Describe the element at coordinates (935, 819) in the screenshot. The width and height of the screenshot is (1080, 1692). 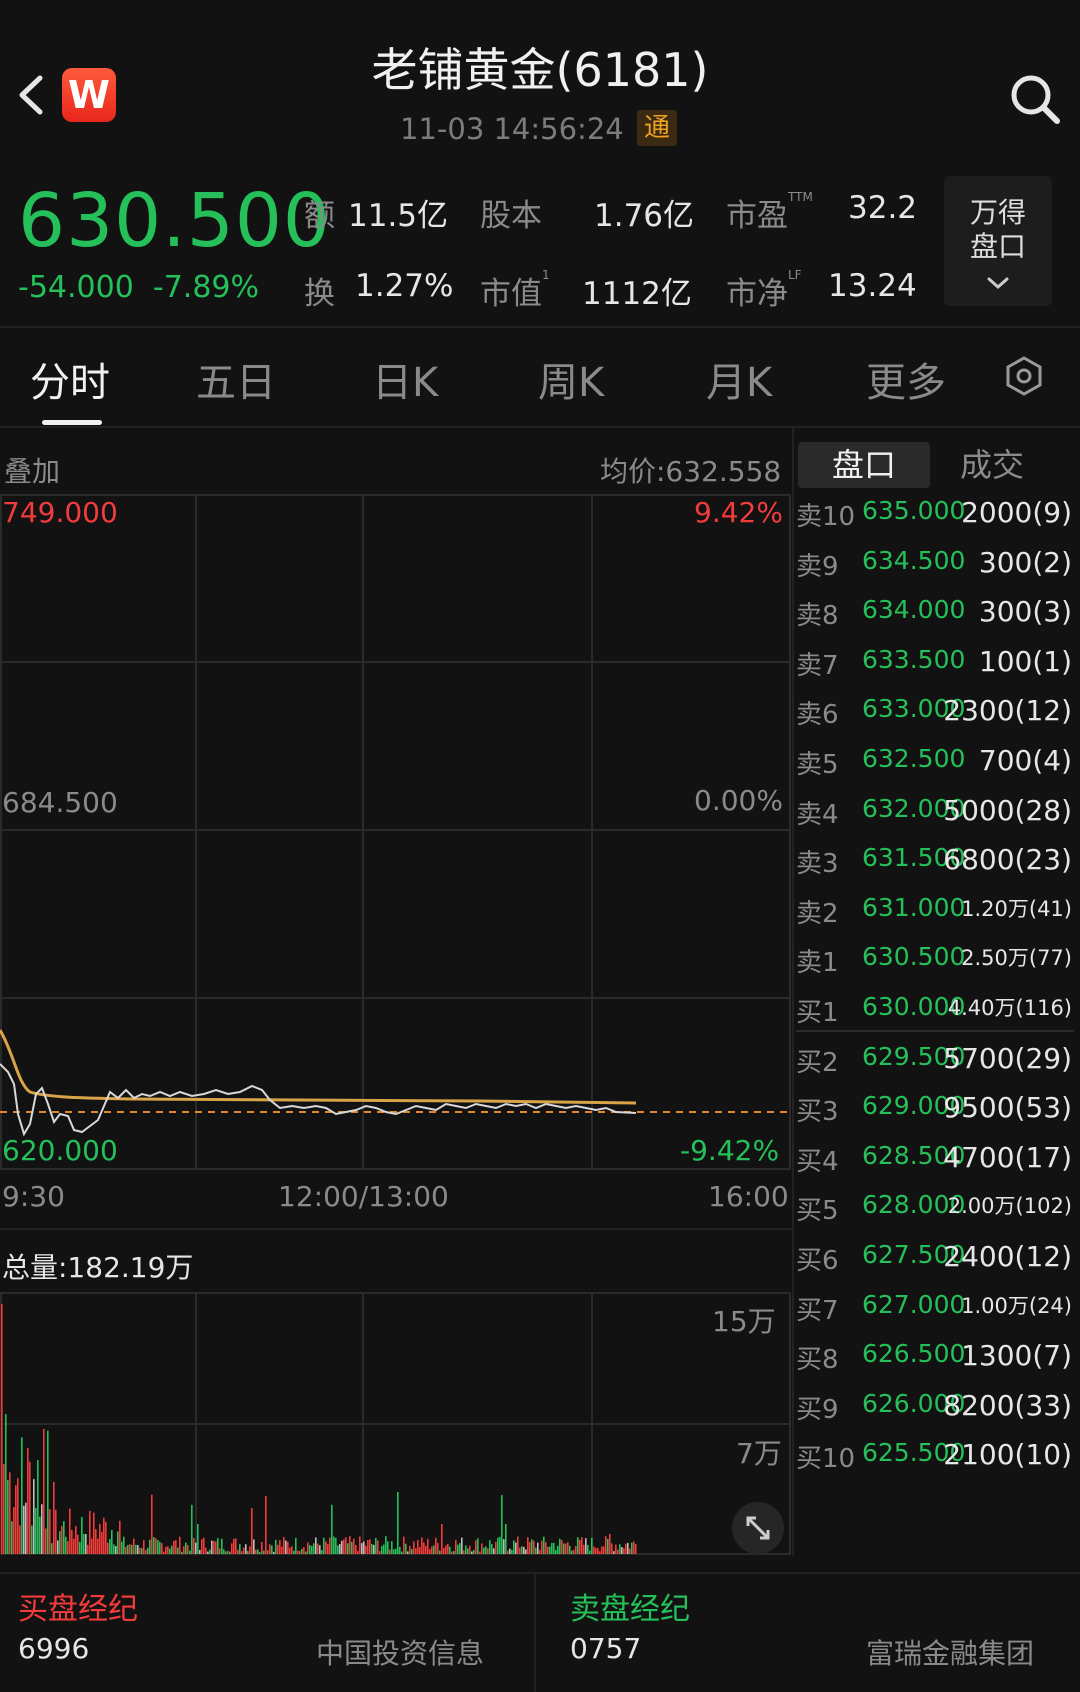
I see `ask-row: 卖4 632.000 5000(28)` at that location.